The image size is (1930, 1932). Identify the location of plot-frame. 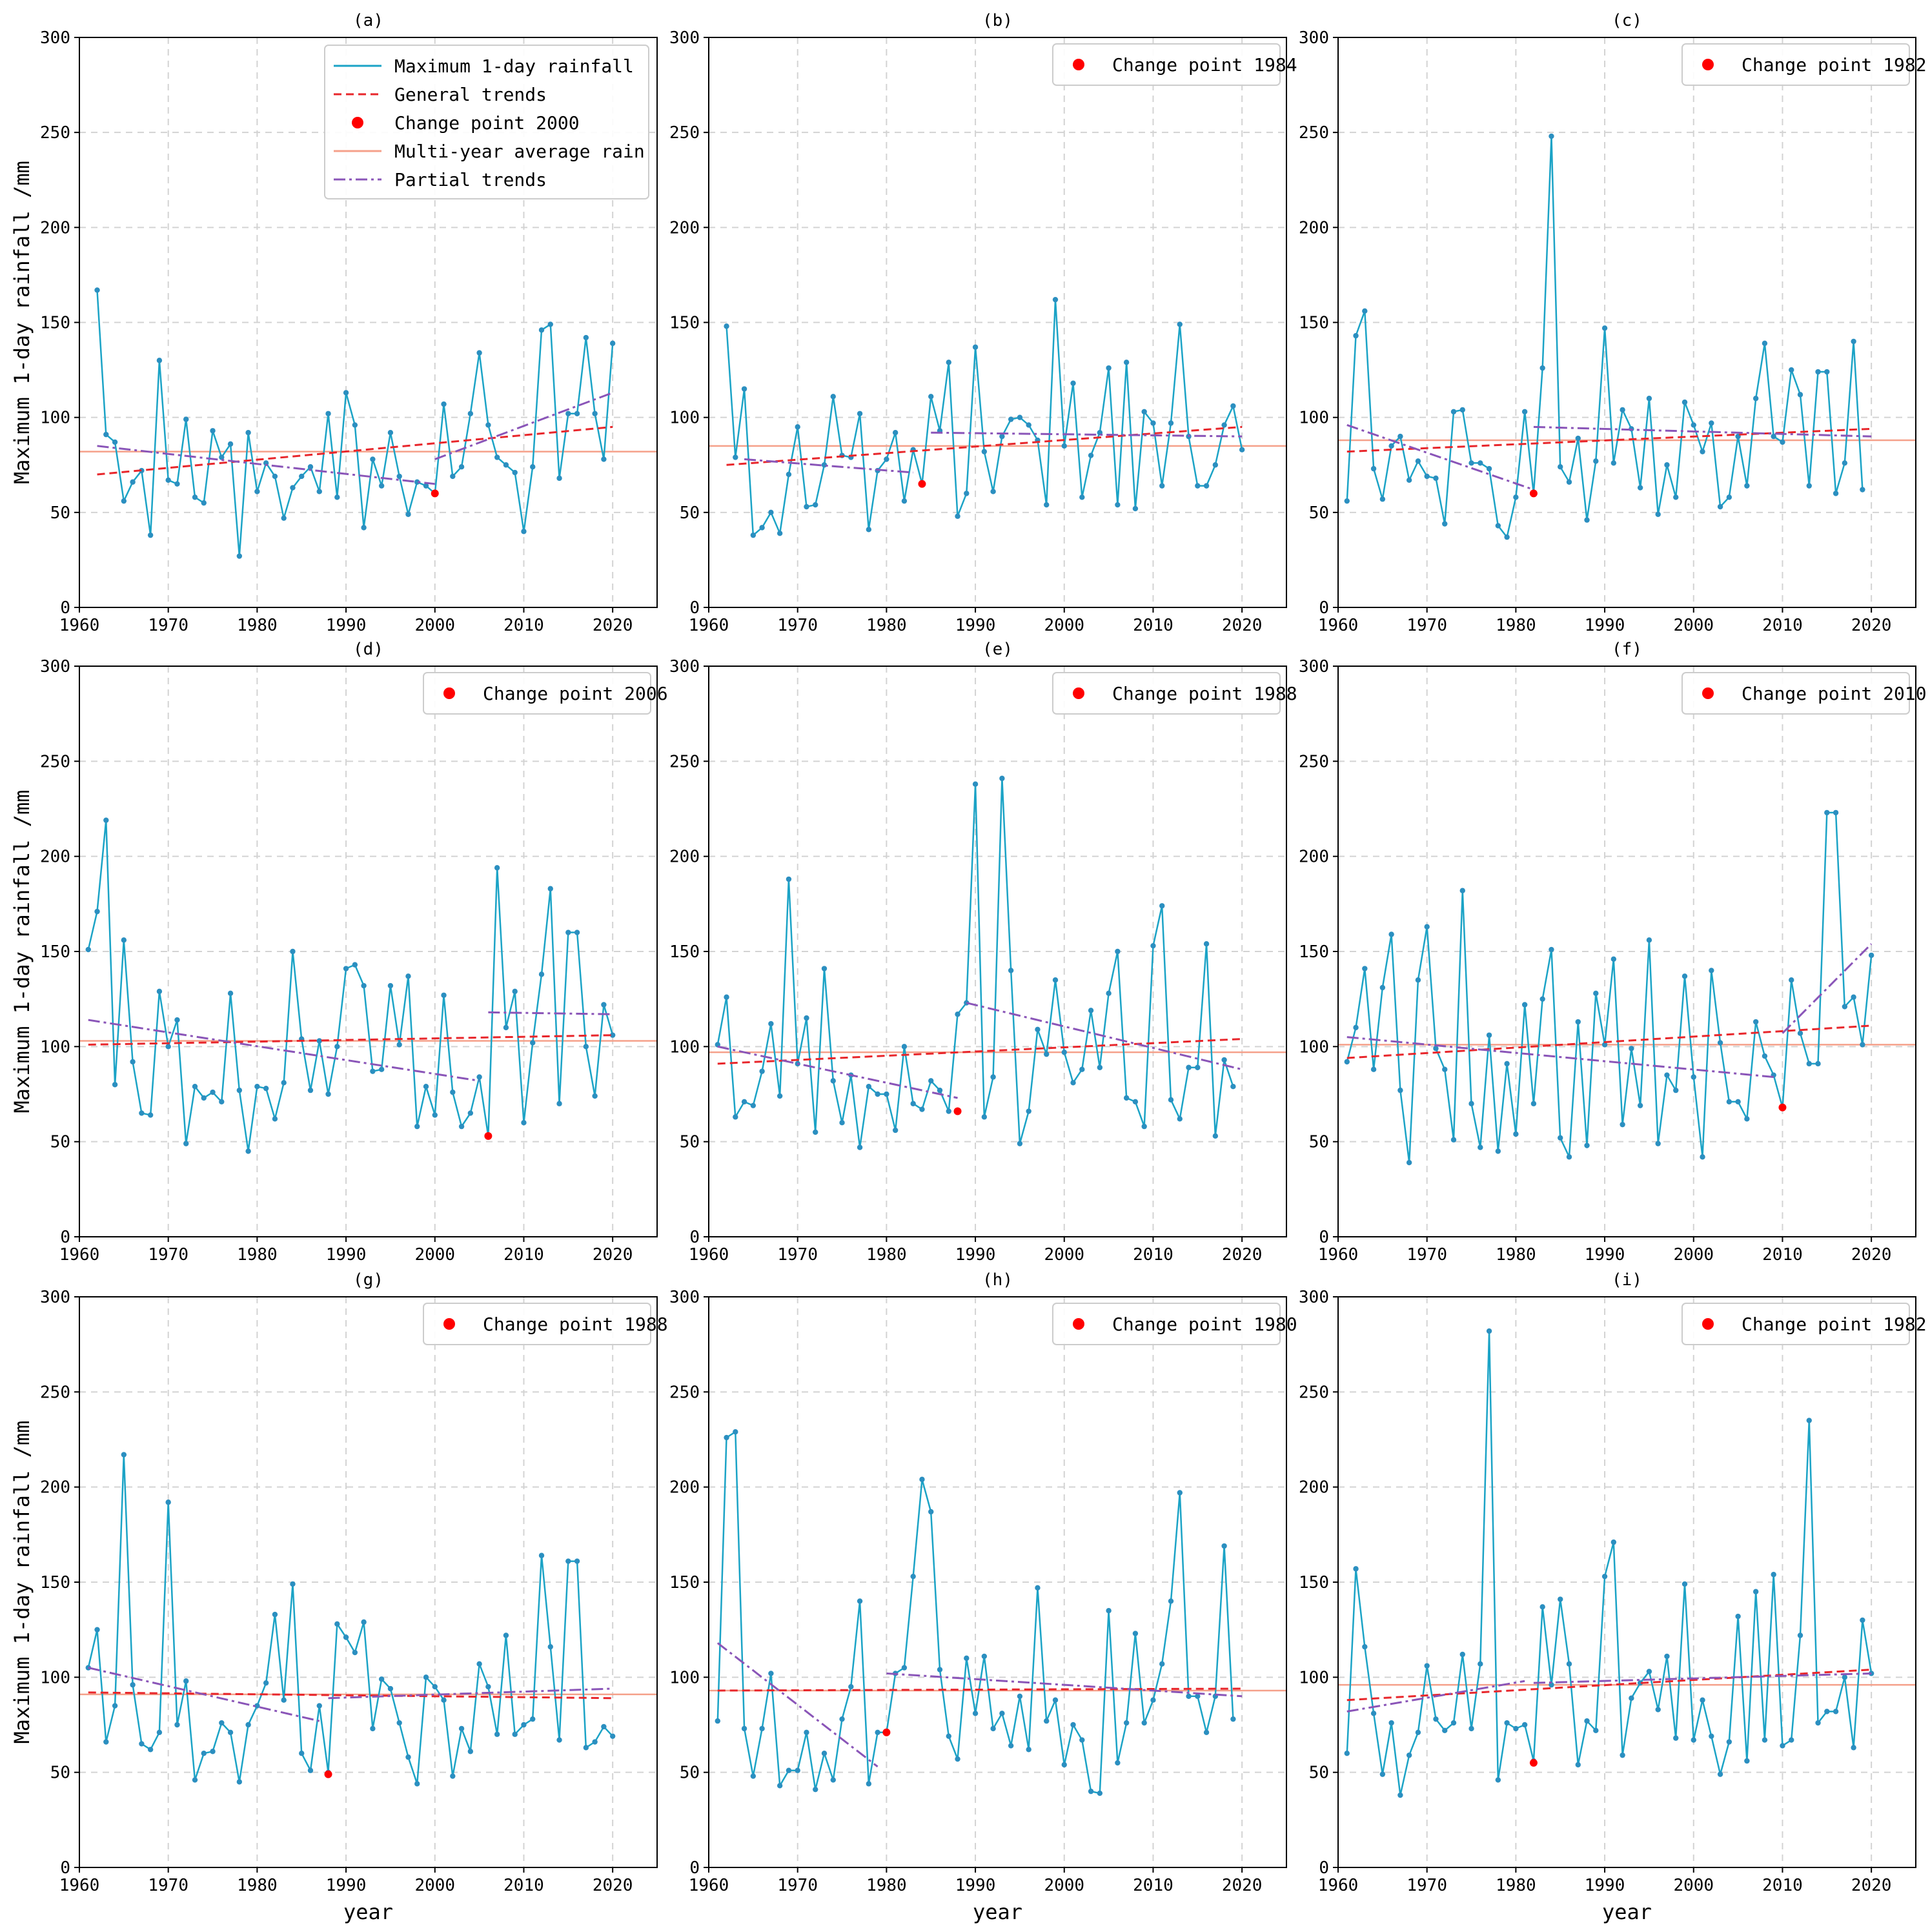
(368, 1582).